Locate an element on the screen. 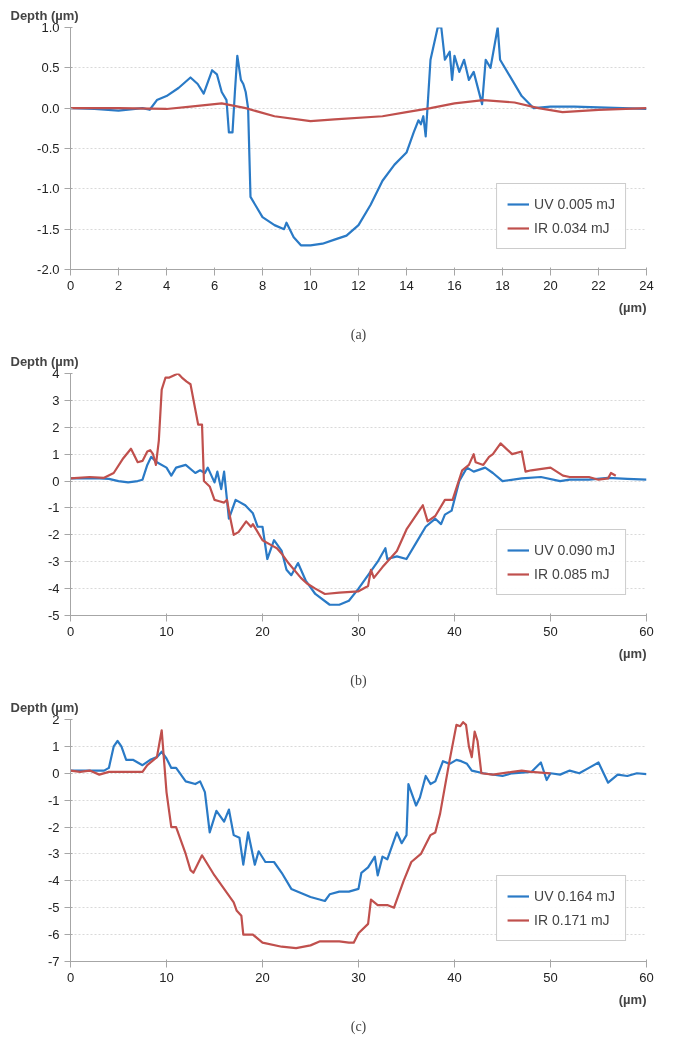  x-tick-label: 18 is located at coordinates (502, 285).